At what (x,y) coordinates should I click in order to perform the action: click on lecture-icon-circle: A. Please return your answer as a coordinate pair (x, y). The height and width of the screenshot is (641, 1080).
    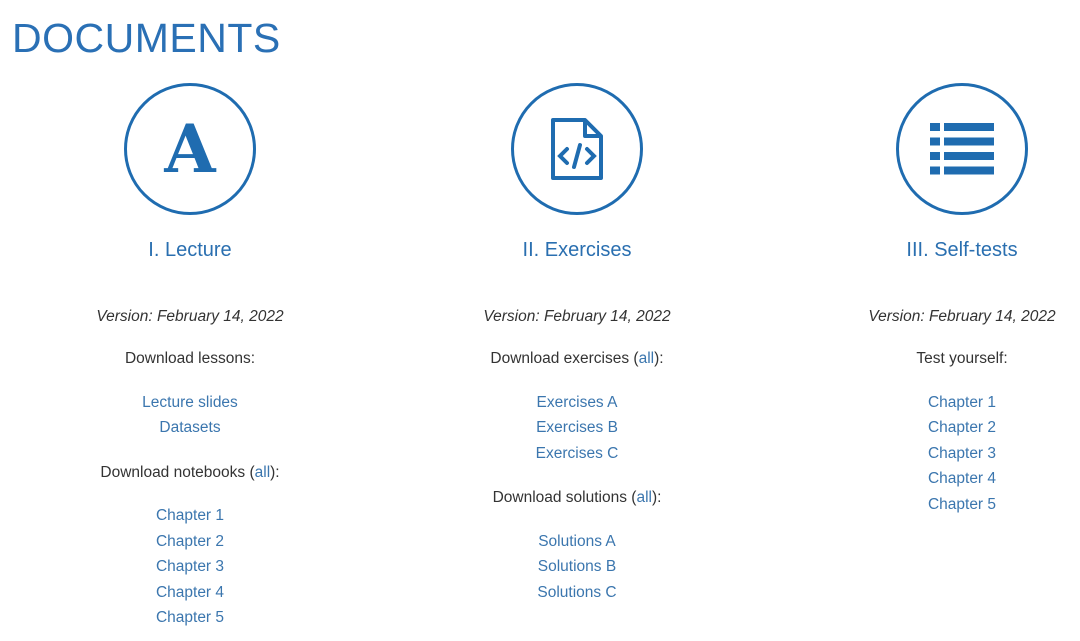
    Looking at the image, I should click on (190, 149).